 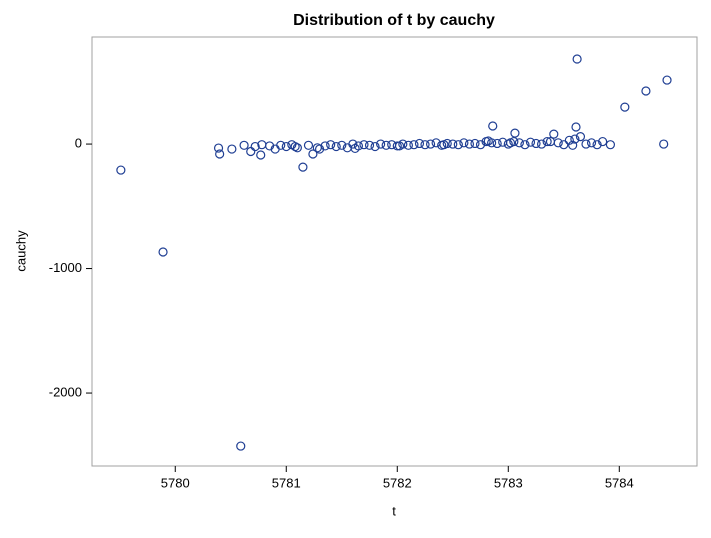 What do you see at coordinates (394, 20) in the screenshot?
I see `chart-title: Distribution of t by cauchy` at bounding box center [394, 20].